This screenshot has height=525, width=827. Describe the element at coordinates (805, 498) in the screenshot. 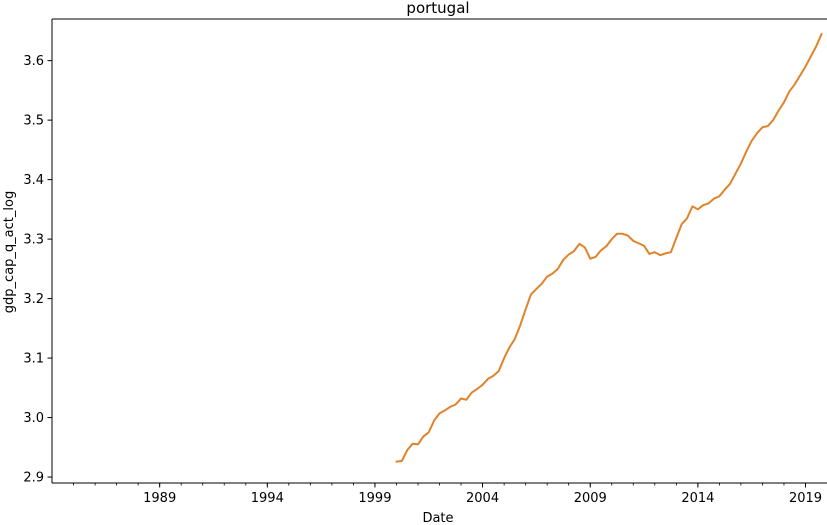

I see `x-tick-label: 2019` at that location.